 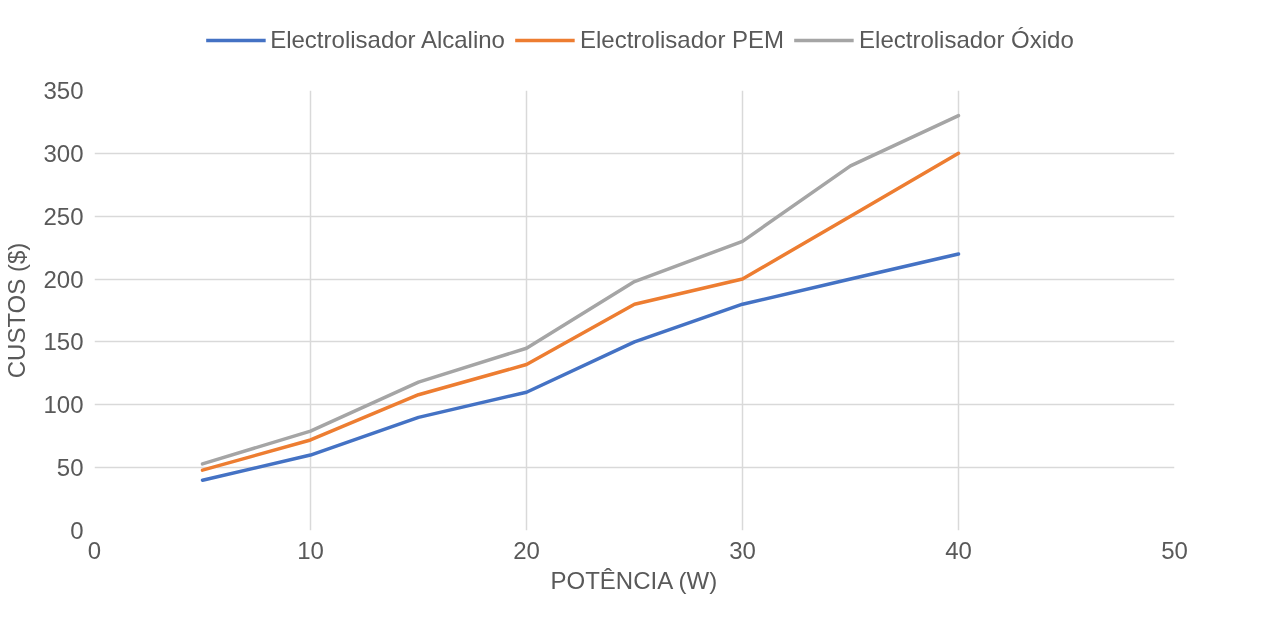 What do you see at coordinates (63, 216) in the screenshot?
I see `y-tick-label: 250` at bounding box center [63, 216].